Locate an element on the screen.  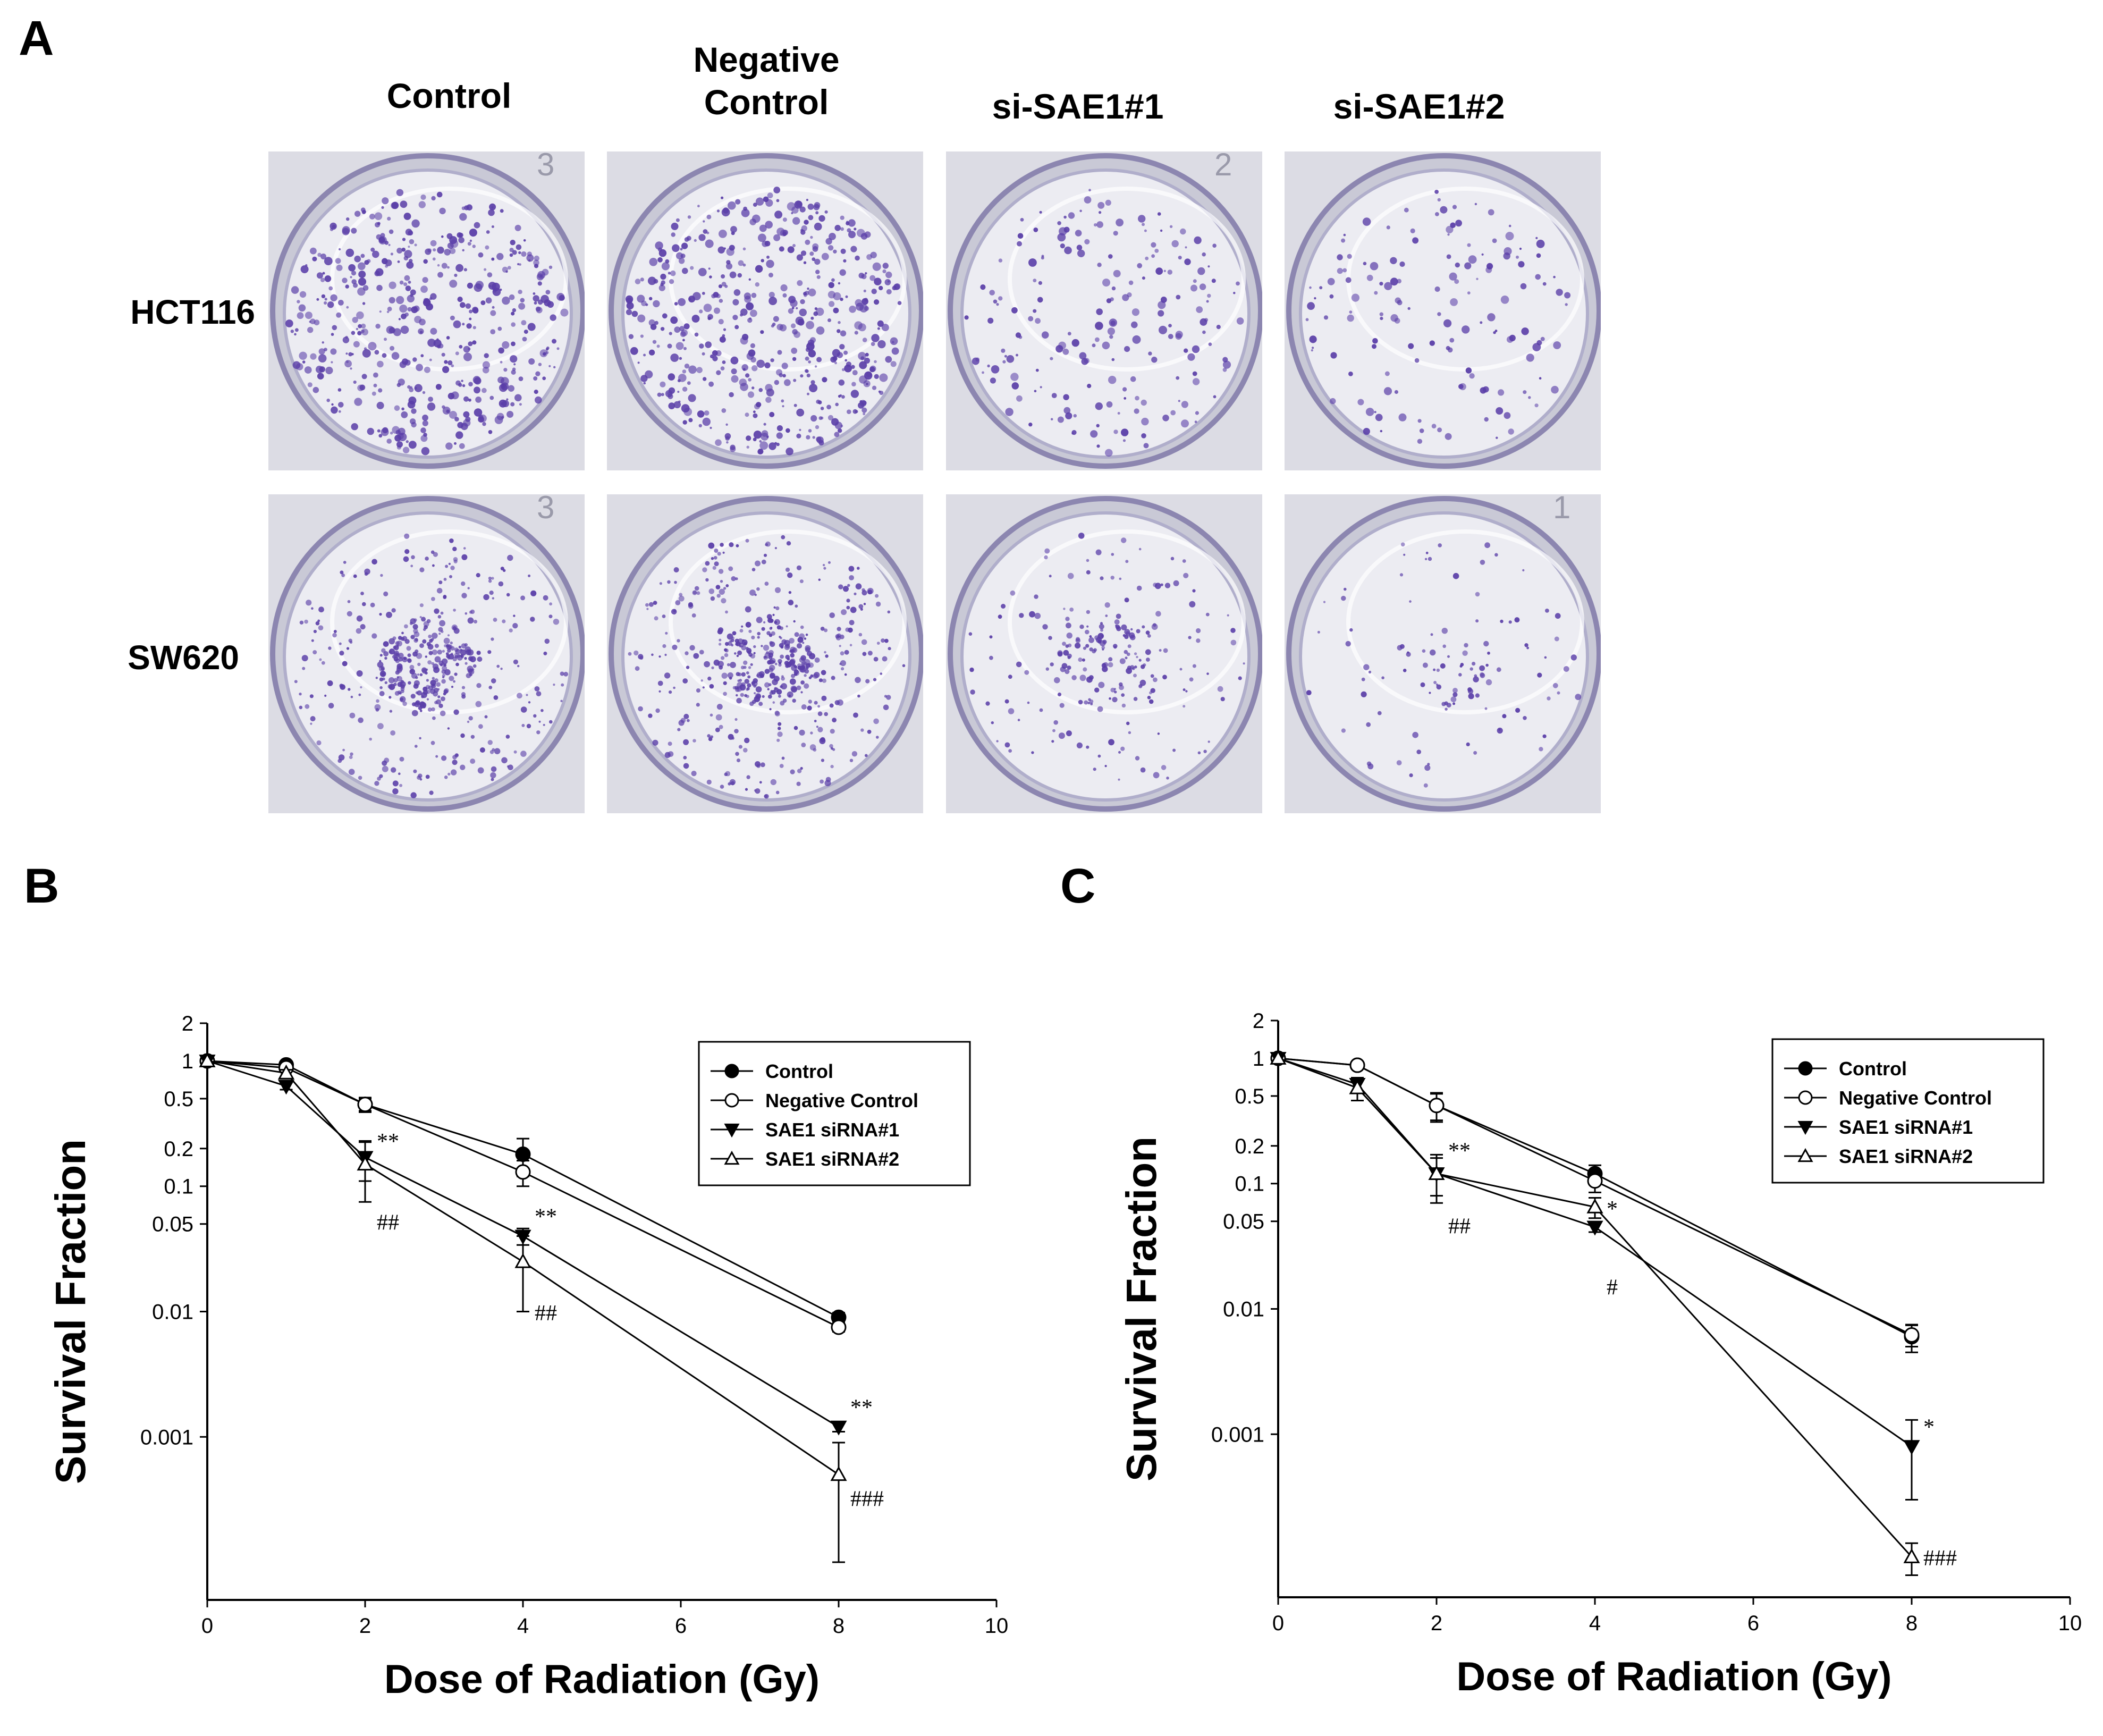
y-tick-label: 0.1 is located at coordinates (178, 1187).